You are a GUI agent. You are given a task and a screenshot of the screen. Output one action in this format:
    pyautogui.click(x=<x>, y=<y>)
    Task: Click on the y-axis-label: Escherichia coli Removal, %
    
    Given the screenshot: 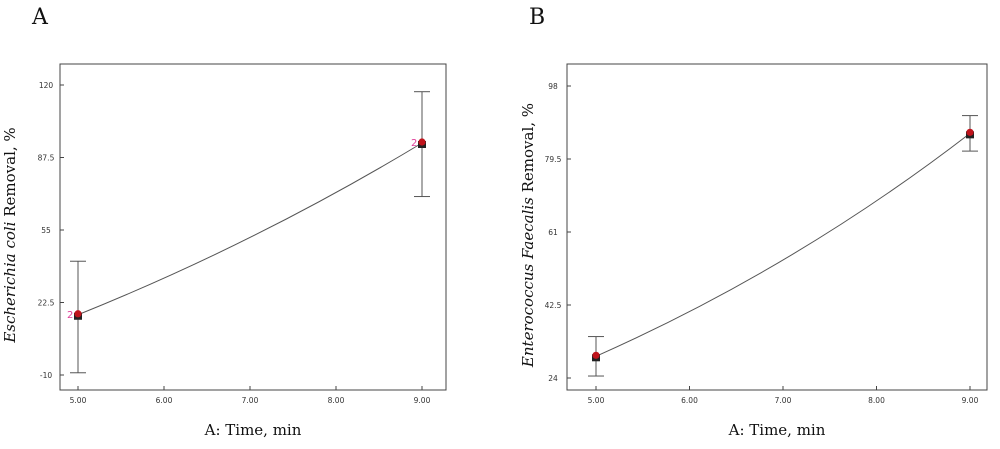 What is the action you would take?
    pyautogui.click(x=10, y=235)
    